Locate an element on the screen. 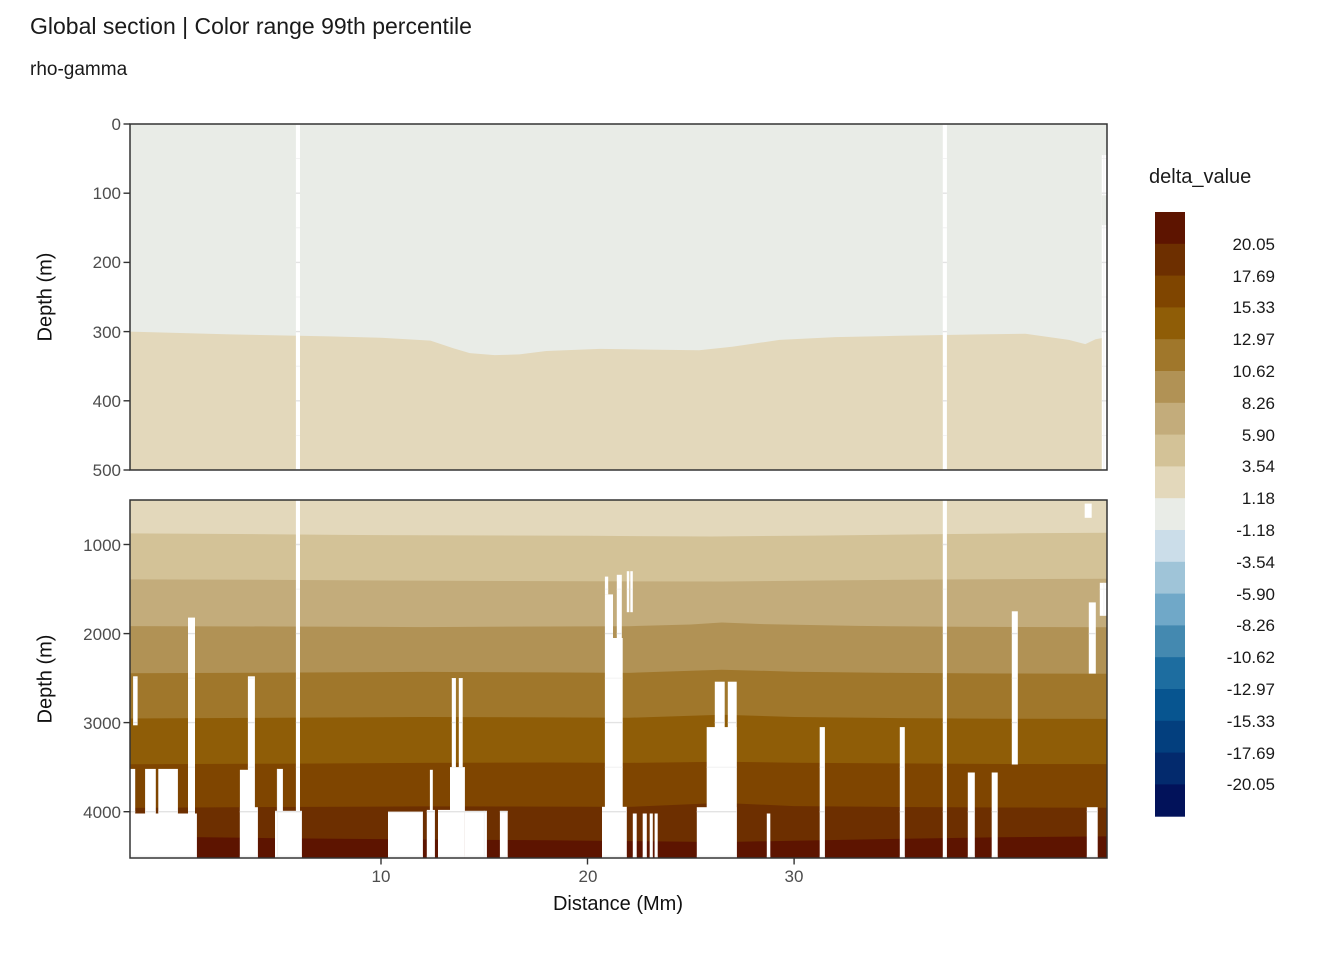 Image resolution: width=1344 pixels, height=960 pixels. legend-title: delta_value is located at coordinates (1200, 177).